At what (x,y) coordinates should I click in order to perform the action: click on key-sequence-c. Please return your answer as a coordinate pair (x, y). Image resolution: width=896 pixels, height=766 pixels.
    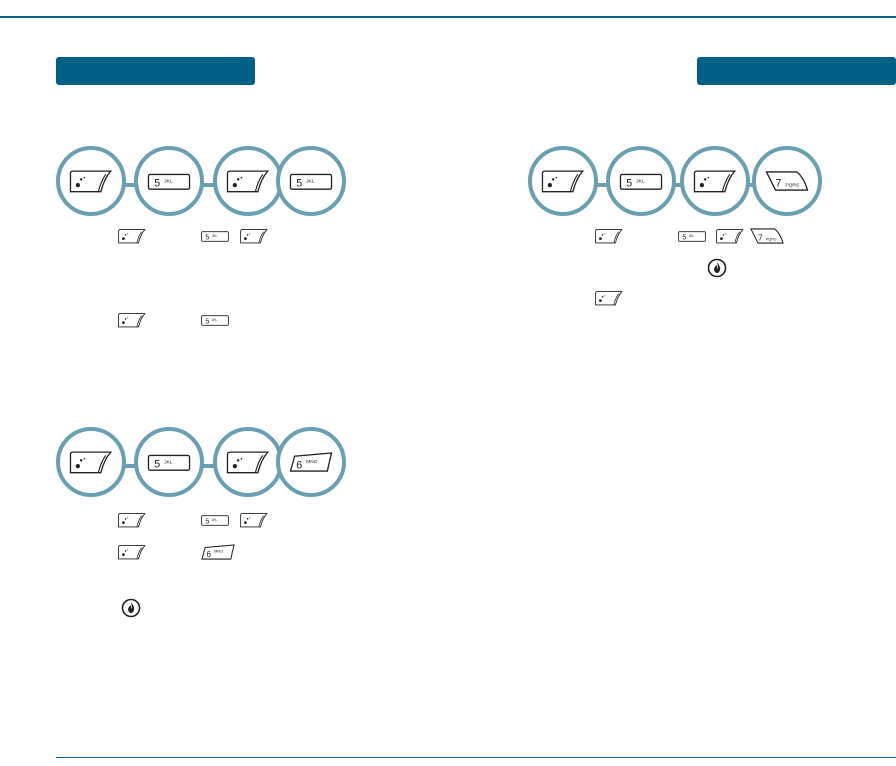
    Looking at the image, I should click on (678, 185).